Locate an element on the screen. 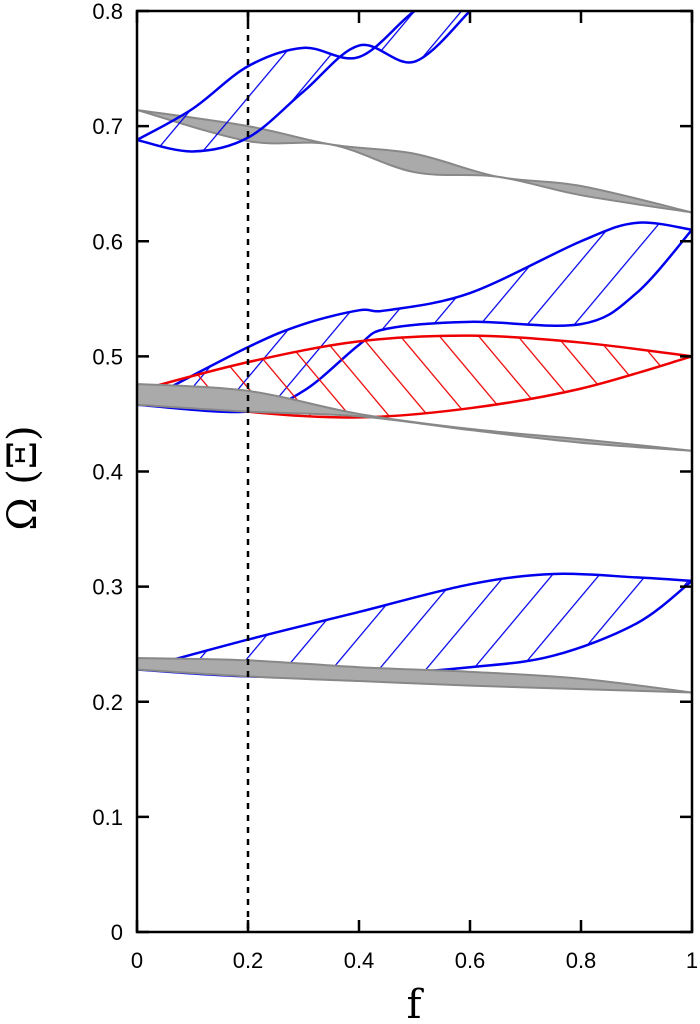  y-tick-label: 0 is located at coordinates (117, 932).